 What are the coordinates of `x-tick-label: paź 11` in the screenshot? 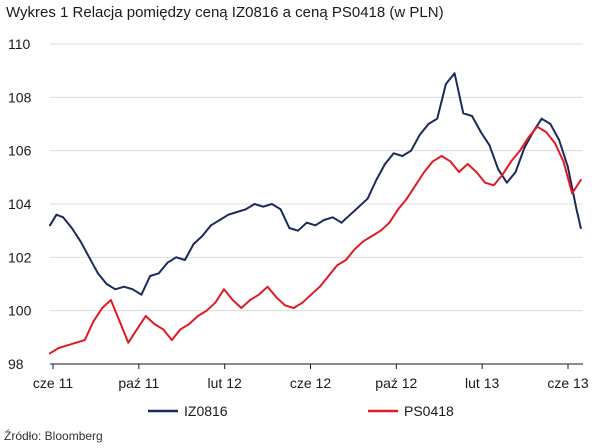 It's located at (138, 383).